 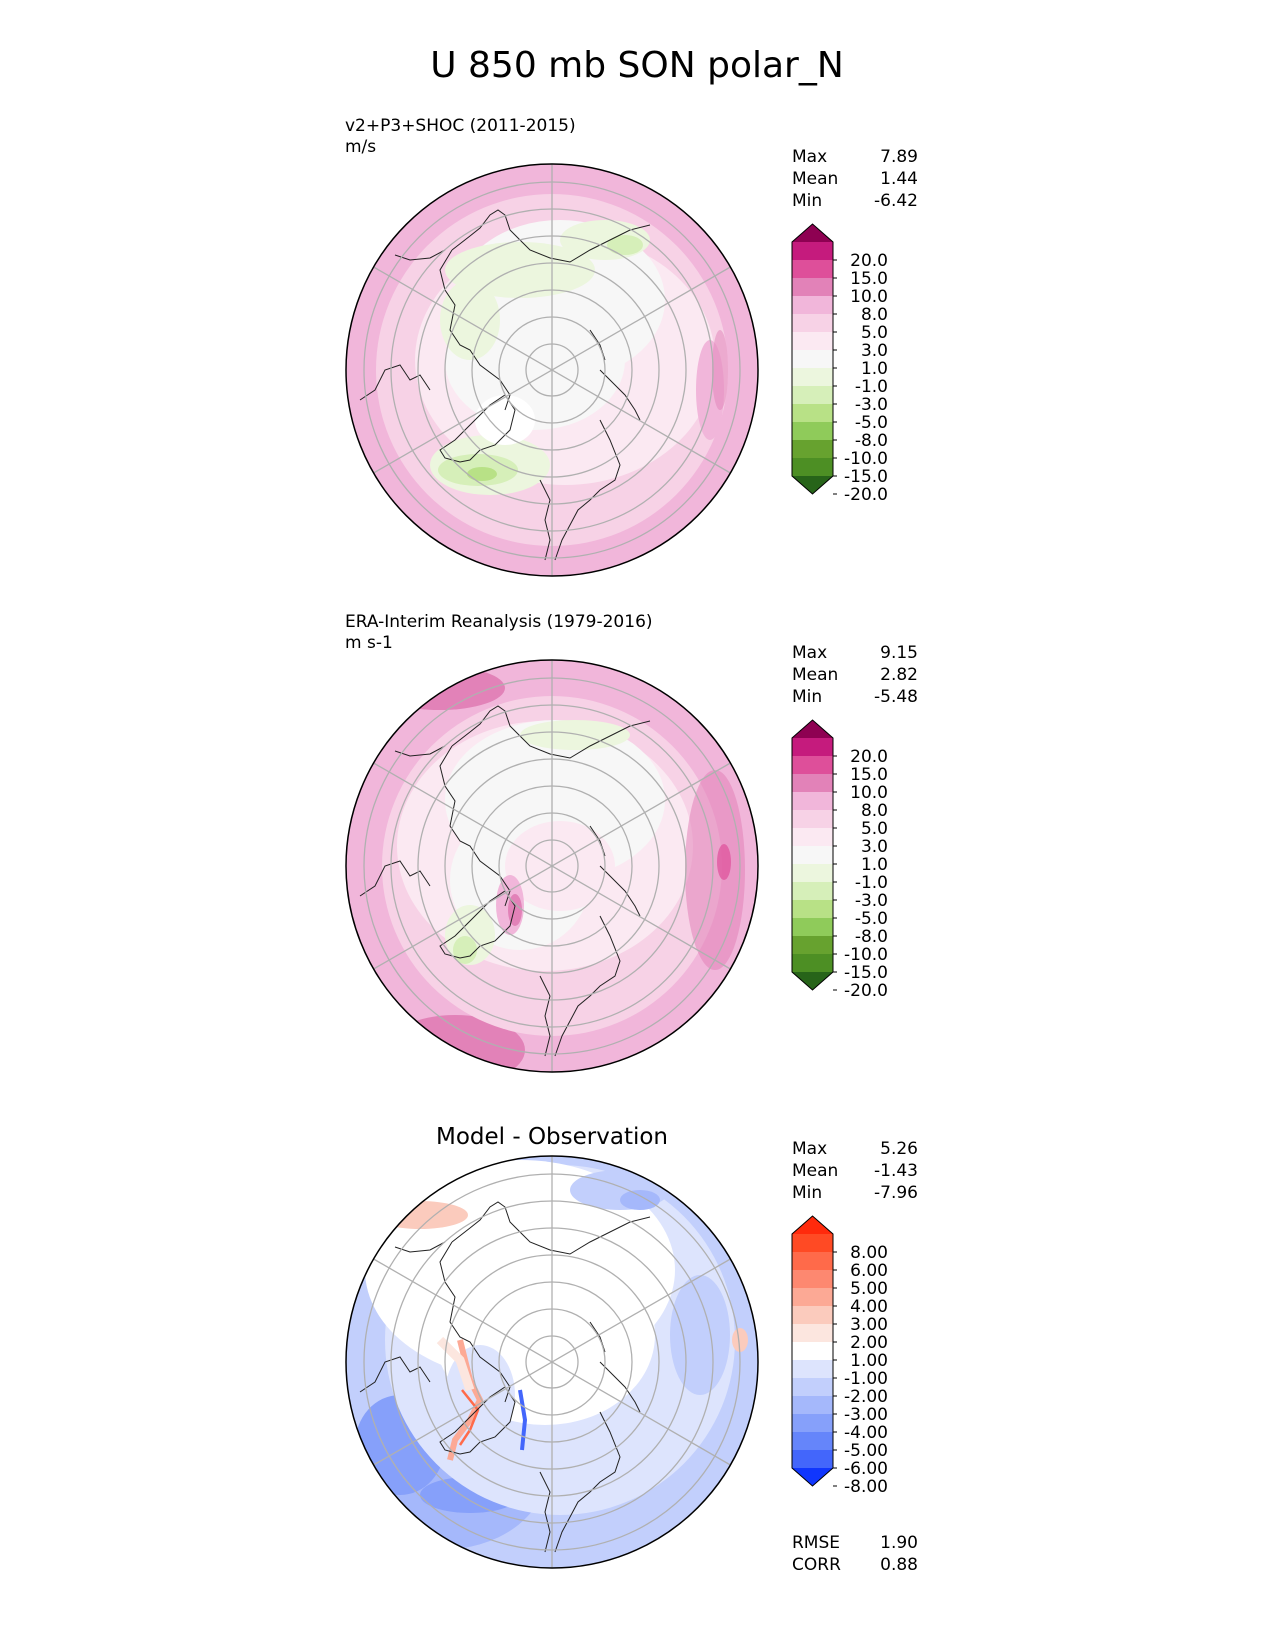 What do you see at coordinates (815, 675) in the screenshot?
I see `stat-mean-label: Mean` at bounding box center [815, 675].